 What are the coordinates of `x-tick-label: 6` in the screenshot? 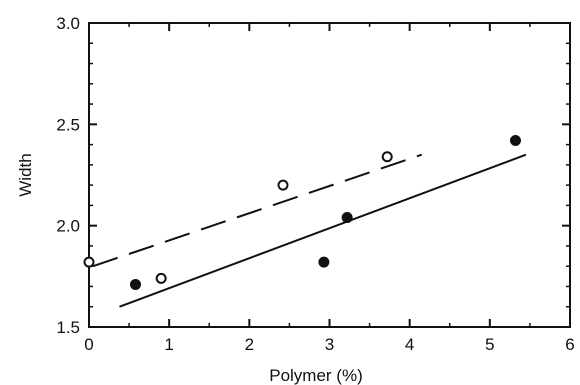 It's located at (569, 344).